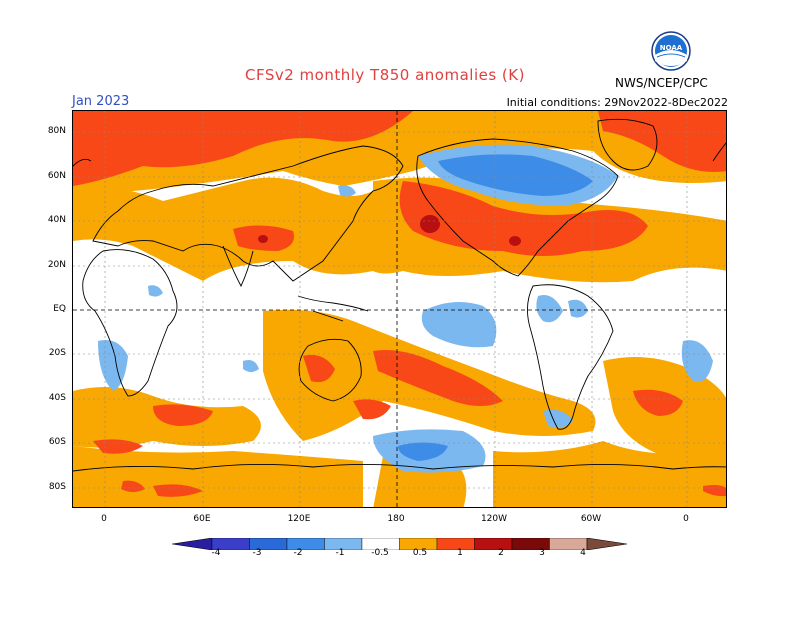  I want to click on lat-label: 60N, so click(56, 176).